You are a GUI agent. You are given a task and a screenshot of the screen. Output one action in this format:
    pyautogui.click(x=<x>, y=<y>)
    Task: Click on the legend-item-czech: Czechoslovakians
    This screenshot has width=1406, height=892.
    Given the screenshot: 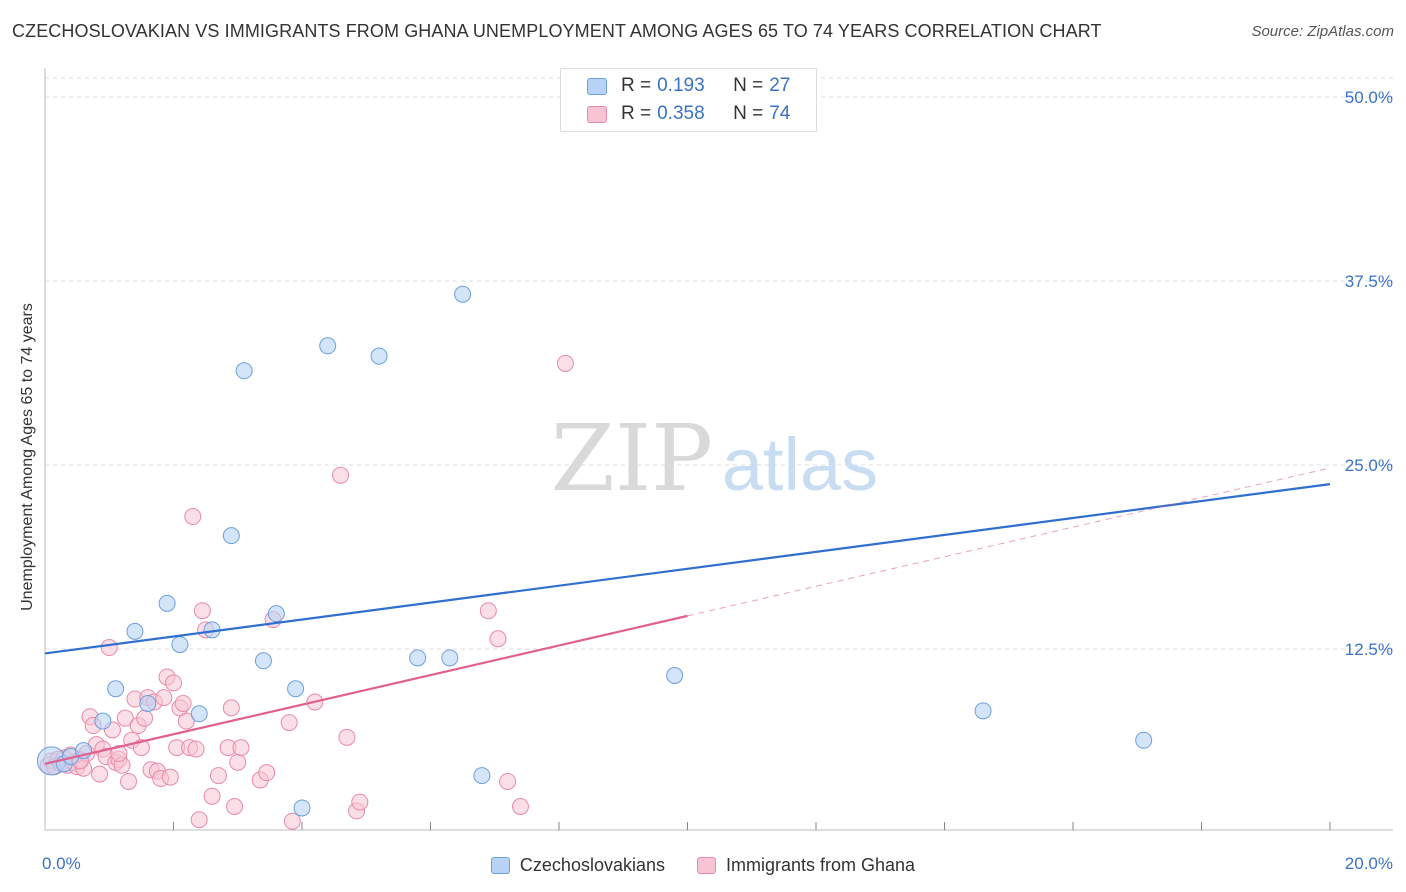 What is the action you would take?
    pyautogui.click(x=577, y=865)
    